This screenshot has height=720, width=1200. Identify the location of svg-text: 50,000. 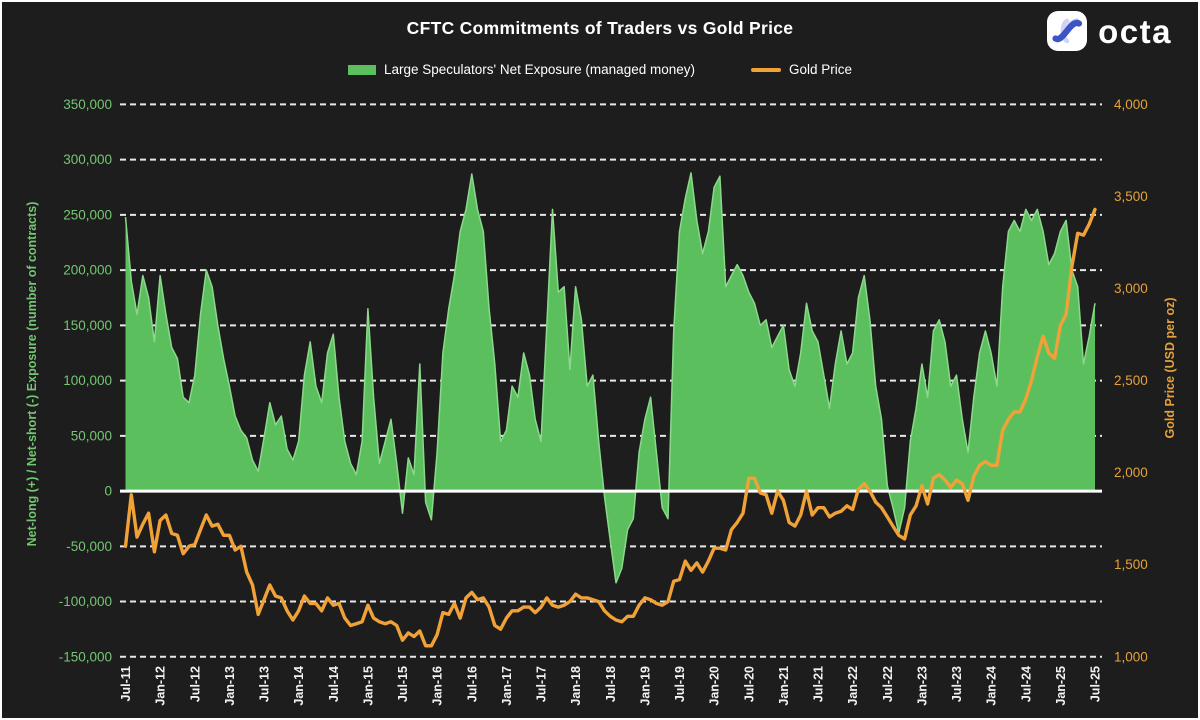
(91, 435).